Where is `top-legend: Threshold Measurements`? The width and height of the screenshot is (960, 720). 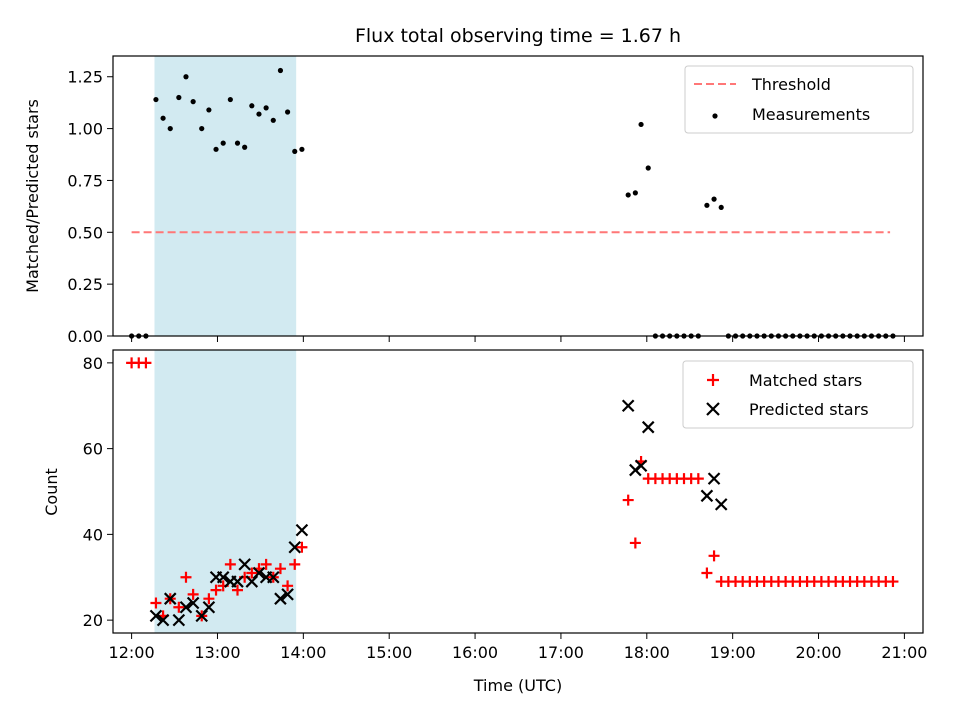 top-legend: Threshold Measurements is located at coordinates (799, 99).